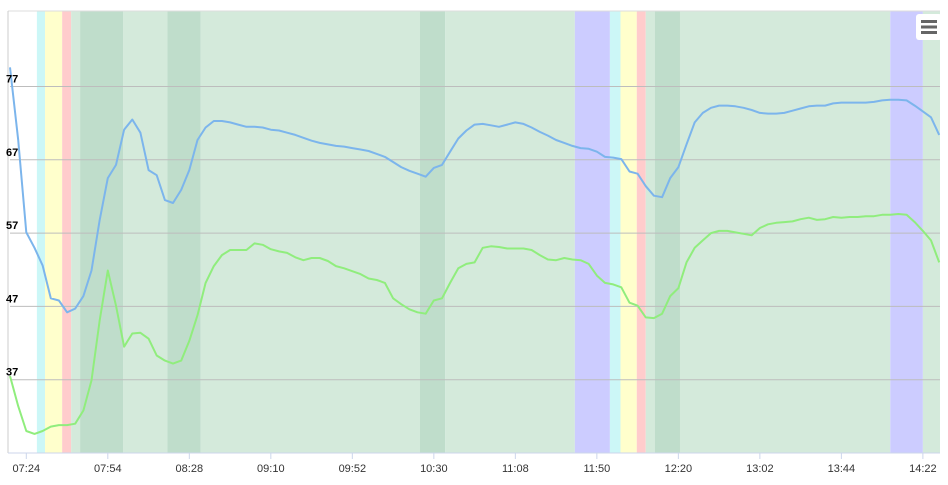 The image size is (948, 485). I want to click on x-tick-label: 08:28, so click(190, 469).